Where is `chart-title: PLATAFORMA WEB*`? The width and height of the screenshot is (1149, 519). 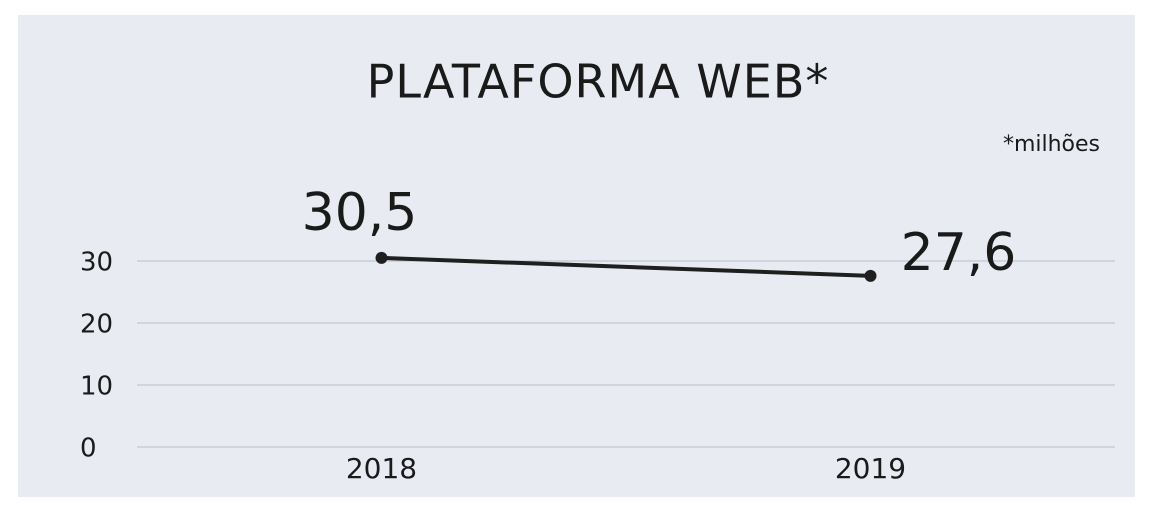 chart-title: PLATAFORMA WEB* is located at coordinates (598, 82).